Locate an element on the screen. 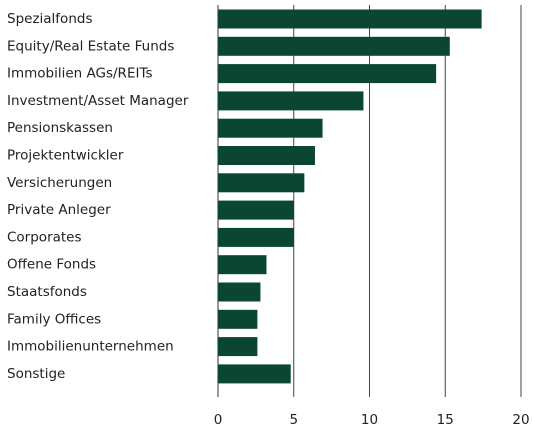 The height and width of the screenshot is (430, 533). y-tick-label: Pensionskassen is located at coordinates (60, 128).